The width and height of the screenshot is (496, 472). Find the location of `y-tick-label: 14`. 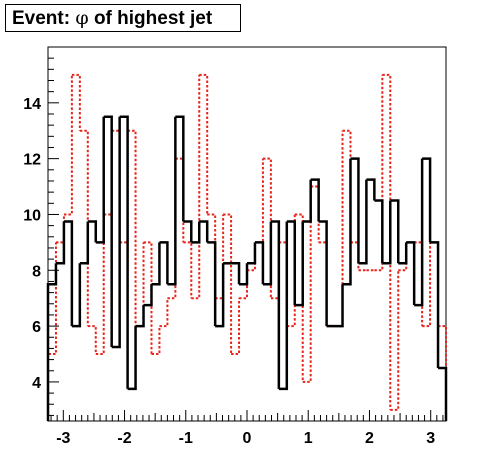

y-tick-label: 14 is located at coordinates (32, 104).